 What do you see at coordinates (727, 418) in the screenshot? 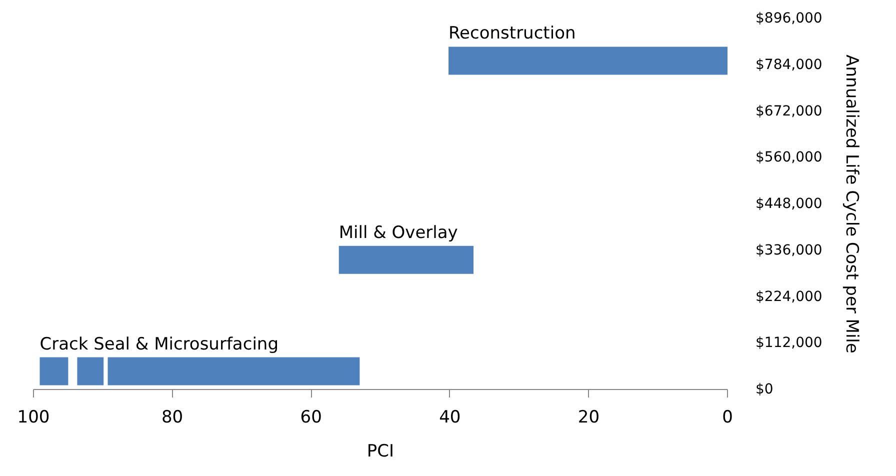
I see `x-tick-label: 0` at bounding box center [727, 418].